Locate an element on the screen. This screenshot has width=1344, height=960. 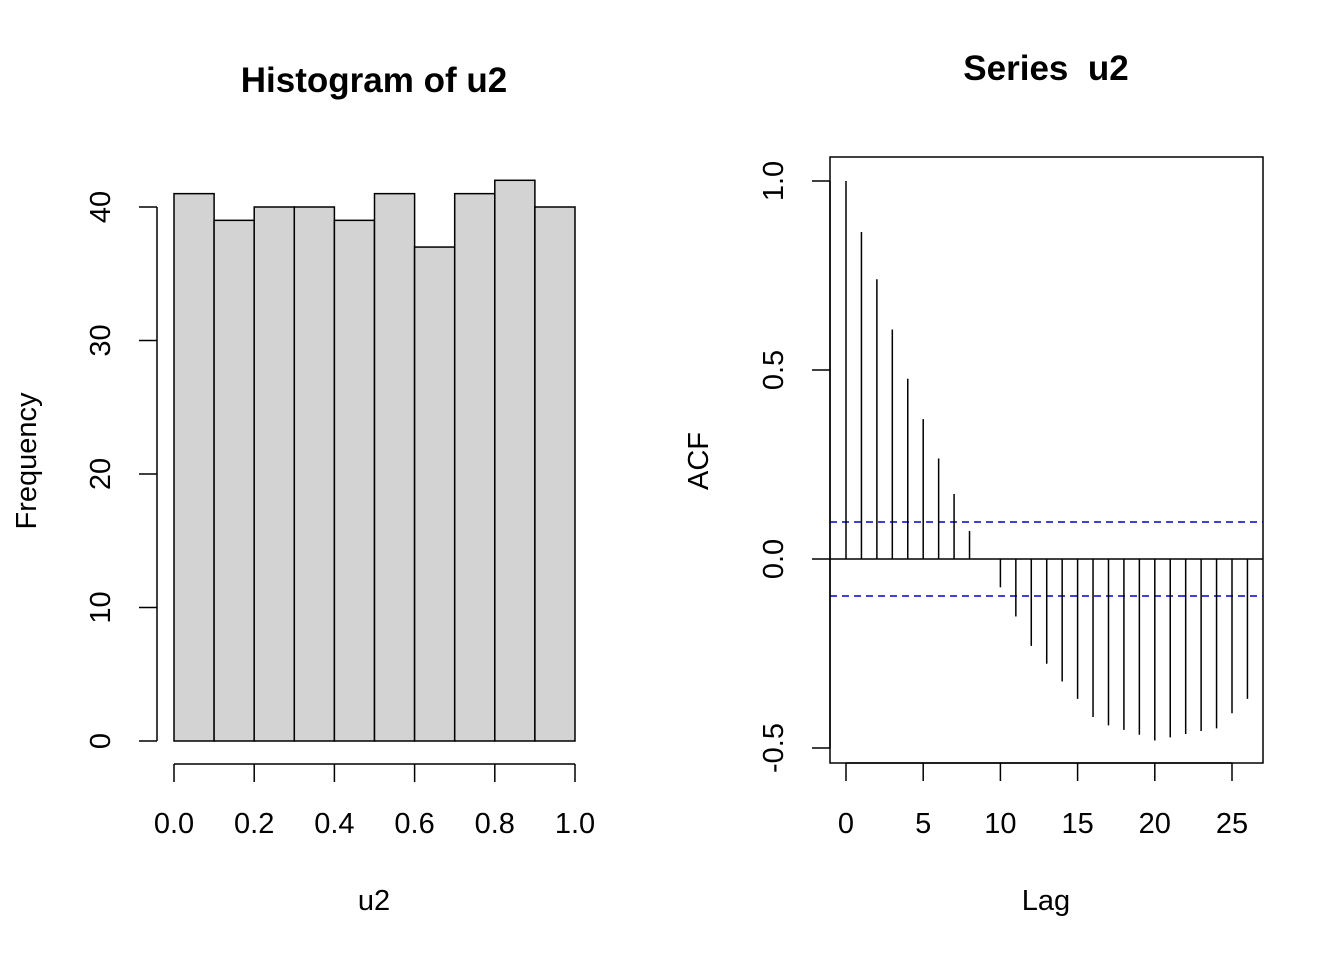
acf-x-label: Lag is located at coordinates (1046, 901).